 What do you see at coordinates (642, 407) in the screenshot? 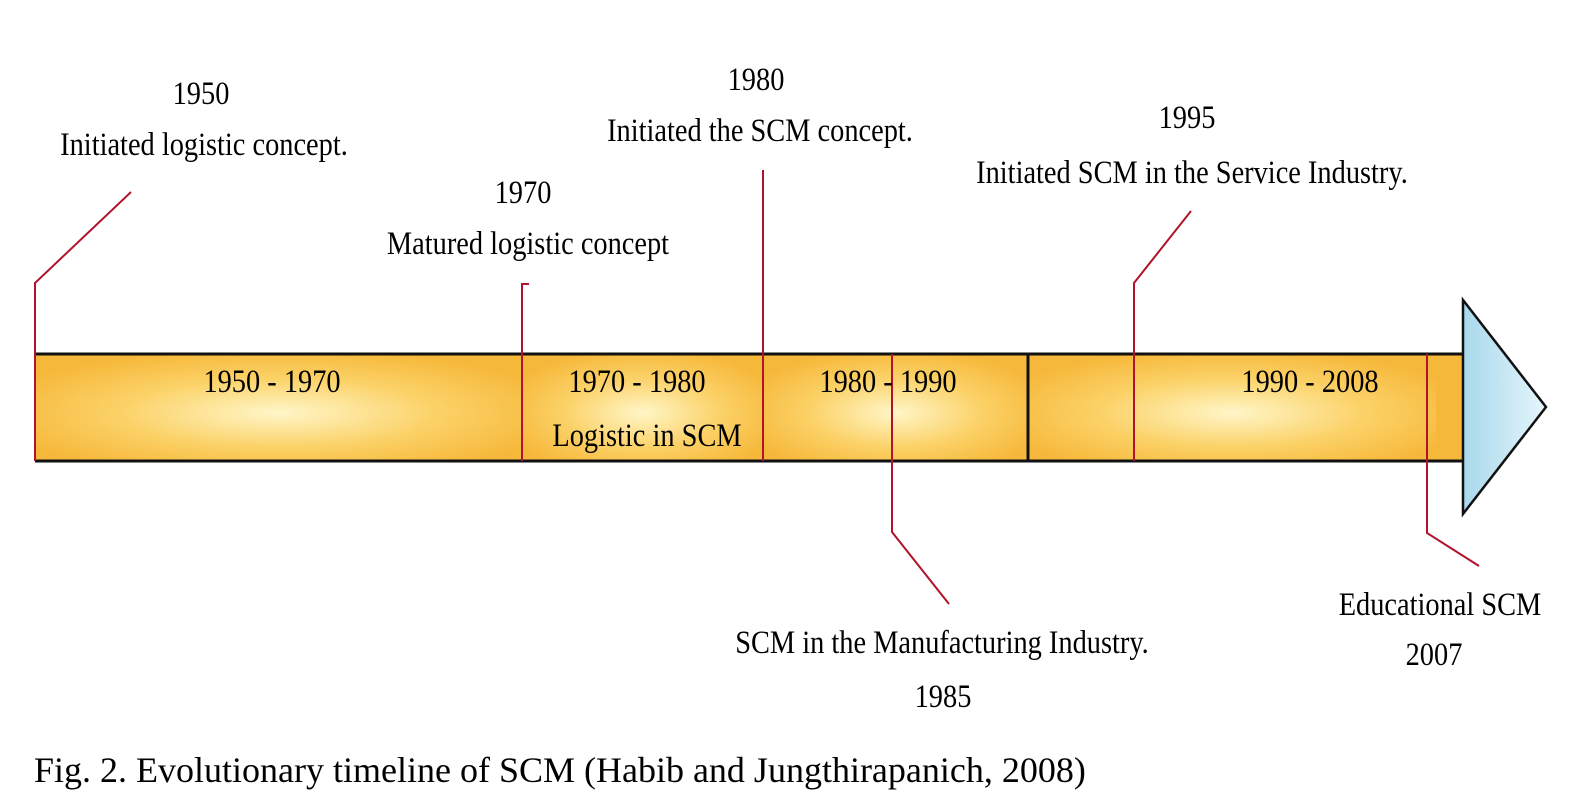
I see `bar-segment-1970-1980` at bounding box center [642, 407].